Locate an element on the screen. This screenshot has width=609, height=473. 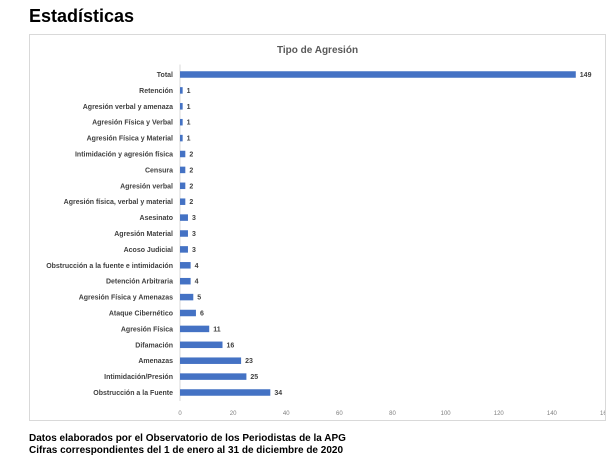
category-label: Censura is located at coordinates (159, 170).